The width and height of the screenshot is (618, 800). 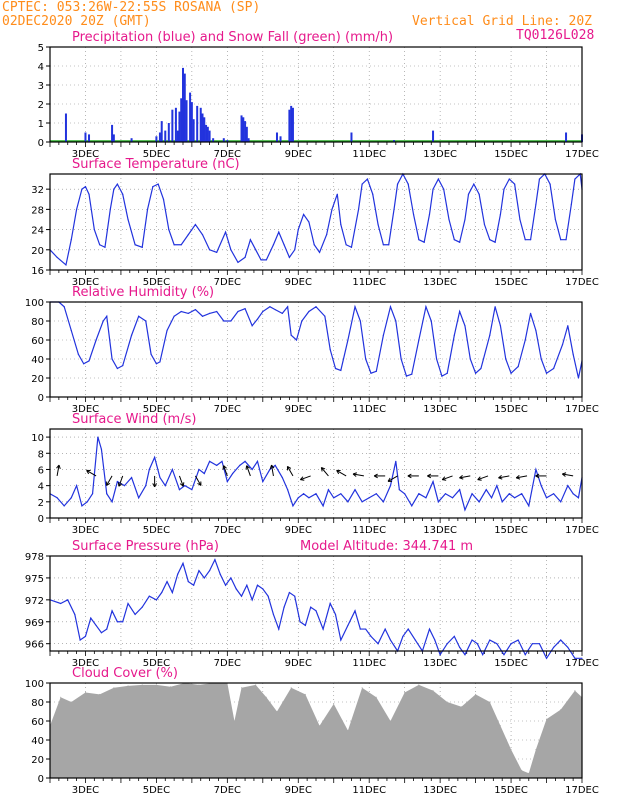 What do you see at coordinates (316, 349) in the screenshot?
I see `panel-frame` at bounding box center [316, 349].